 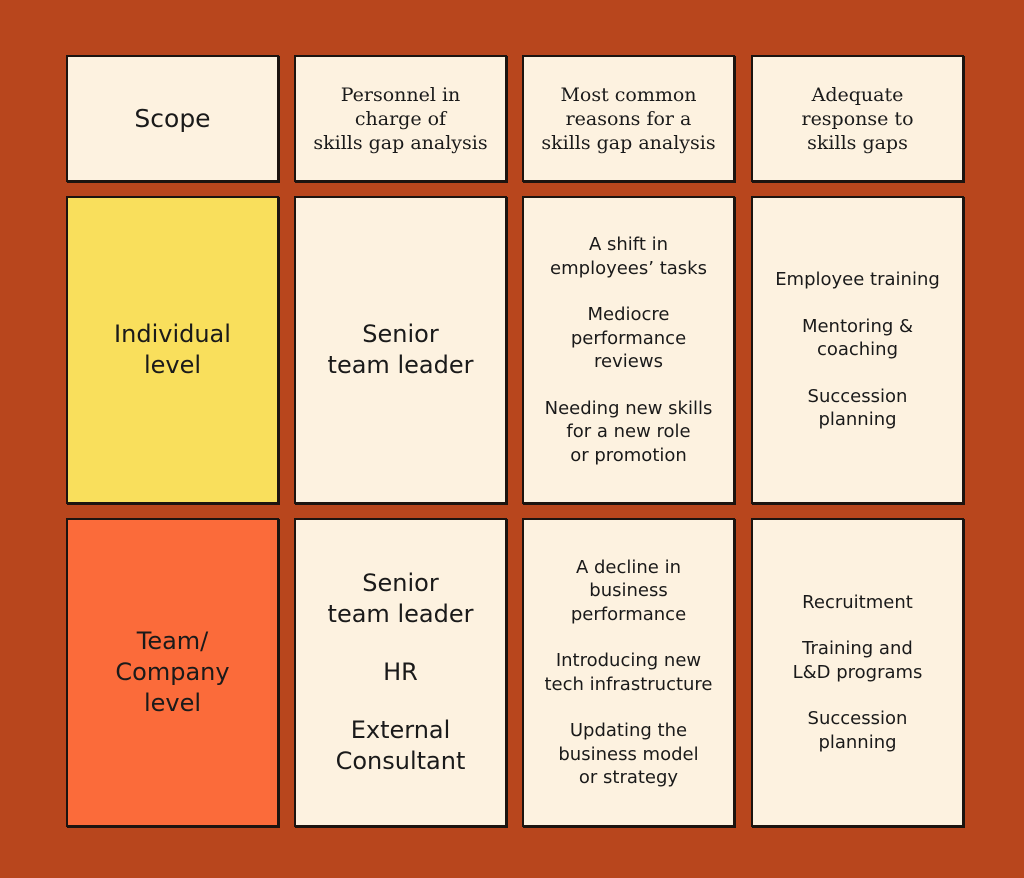 I want to click on response-header-label: Adequate response to skills gaps, so click(x=857, y=118).